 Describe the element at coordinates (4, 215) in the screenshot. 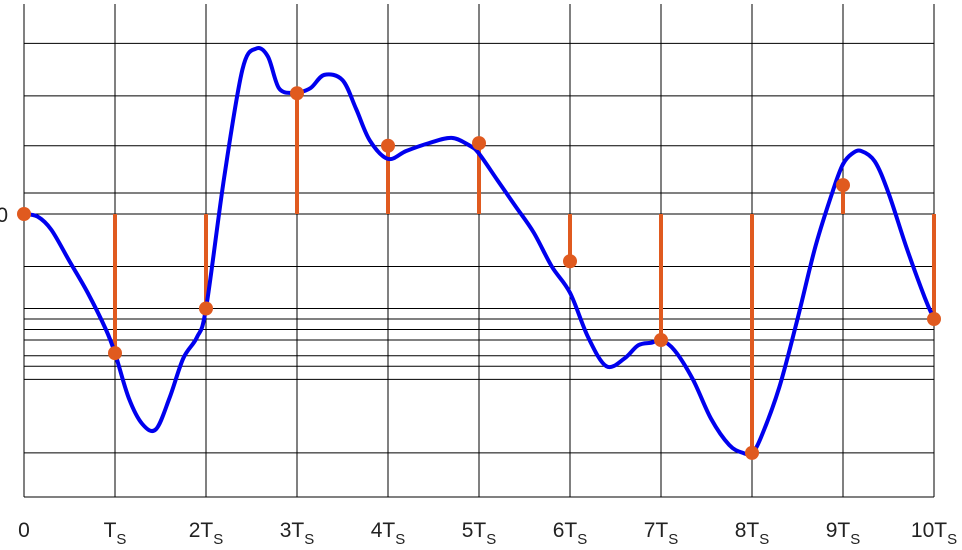

I see `y-tick-label: 0` at that location.